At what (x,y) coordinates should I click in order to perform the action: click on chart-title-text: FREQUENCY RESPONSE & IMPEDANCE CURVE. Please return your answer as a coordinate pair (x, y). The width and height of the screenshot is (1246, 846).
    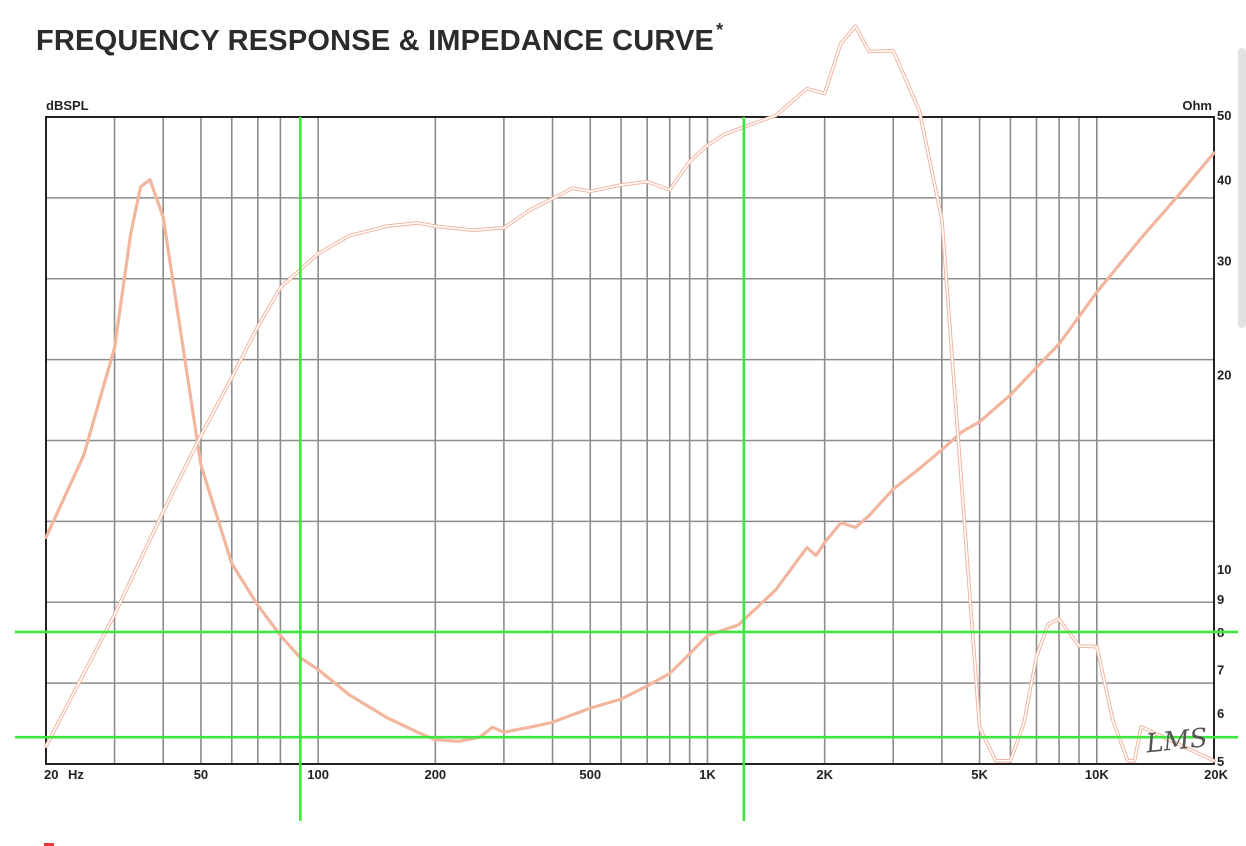
    Looking at the image, I should click on (375, 41).